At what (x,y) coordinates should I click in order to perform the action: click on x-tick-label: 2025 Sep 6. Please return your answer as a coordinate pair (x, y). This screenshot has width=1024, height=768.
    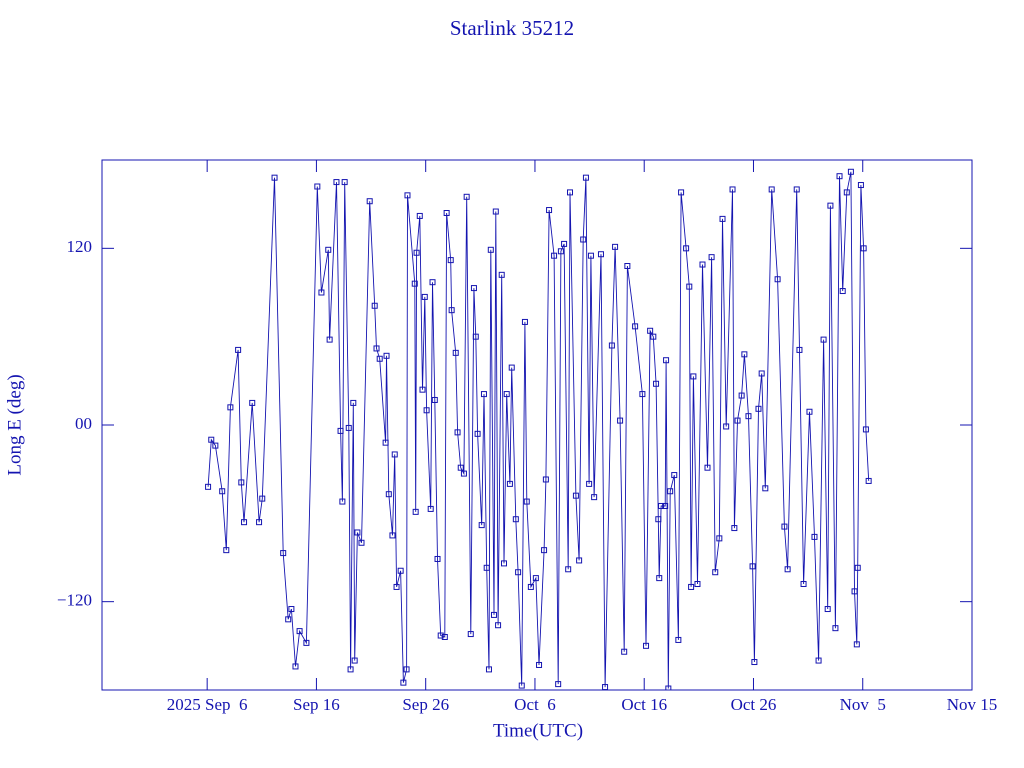
    Looking at the image, I should click on (207, 704).